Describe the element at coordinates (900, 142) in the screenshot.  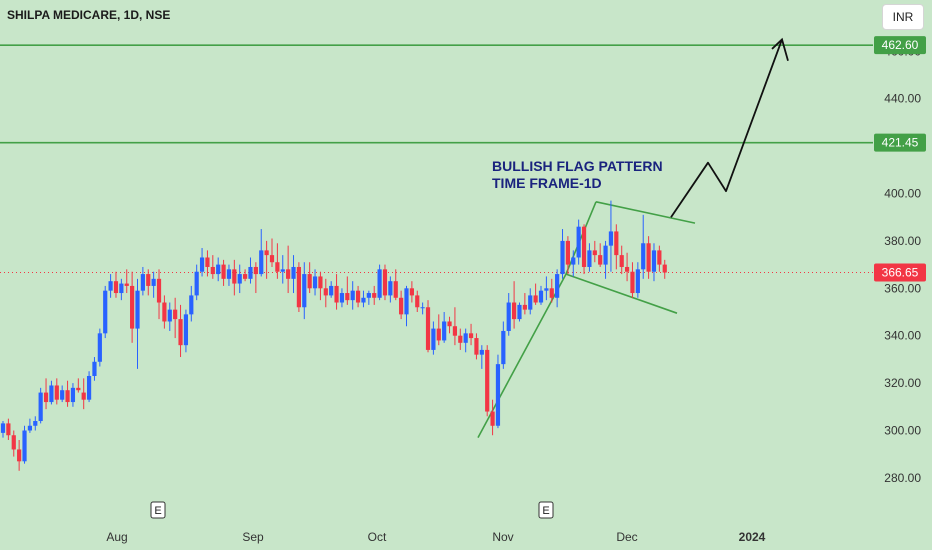
I see `level-price-badge: 421.45` at that location.